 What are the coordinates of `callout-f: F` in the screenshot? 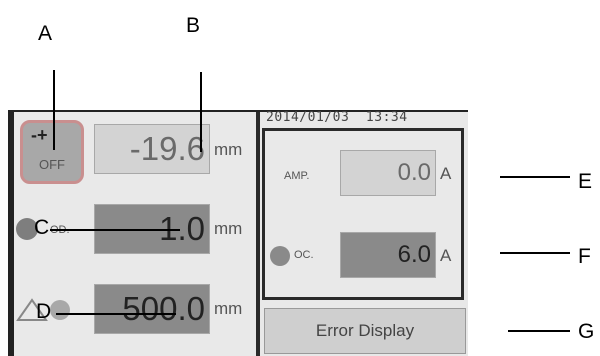 It's located at (584, 256).